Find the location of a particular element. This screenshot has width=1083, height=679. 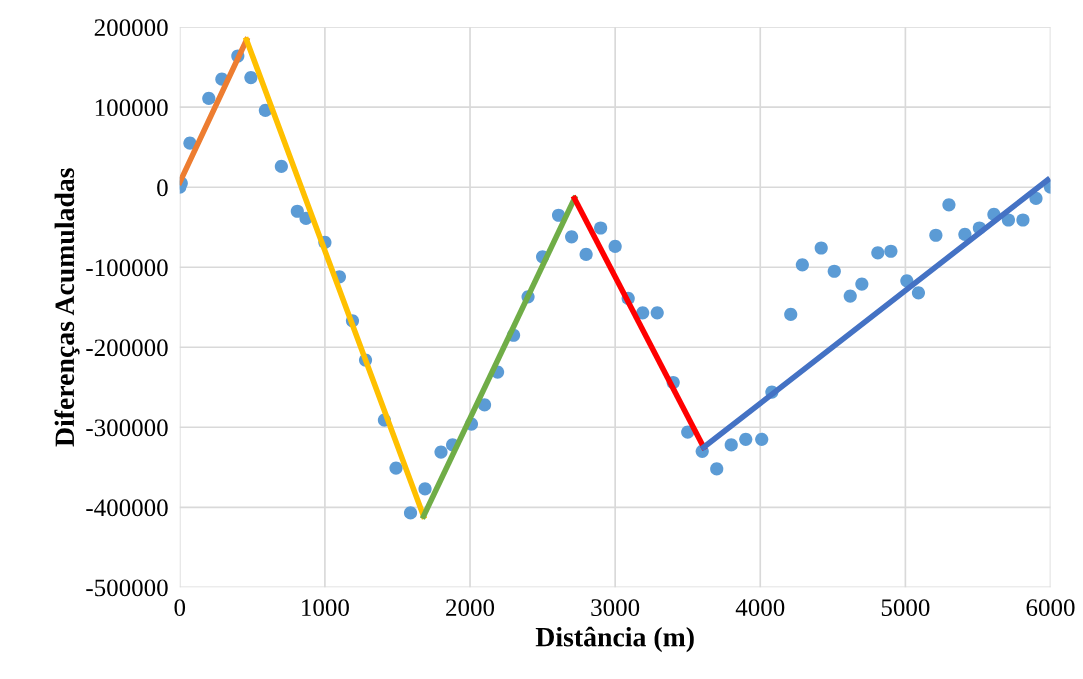

x-tick-label: 4000 is located at coordinates (760, 608).